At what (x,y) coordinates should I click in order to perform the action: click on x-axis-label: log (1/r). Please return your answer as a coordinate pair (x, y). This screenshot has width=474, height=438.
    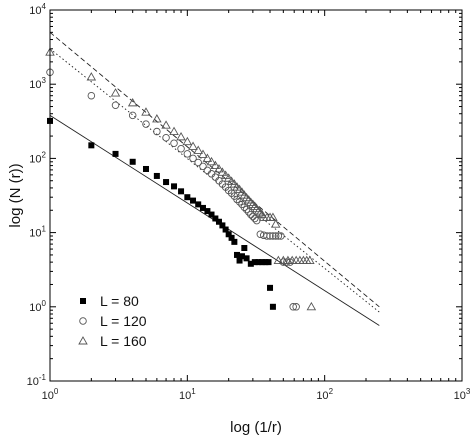
    Looking at the image, I should click on (256, 427).